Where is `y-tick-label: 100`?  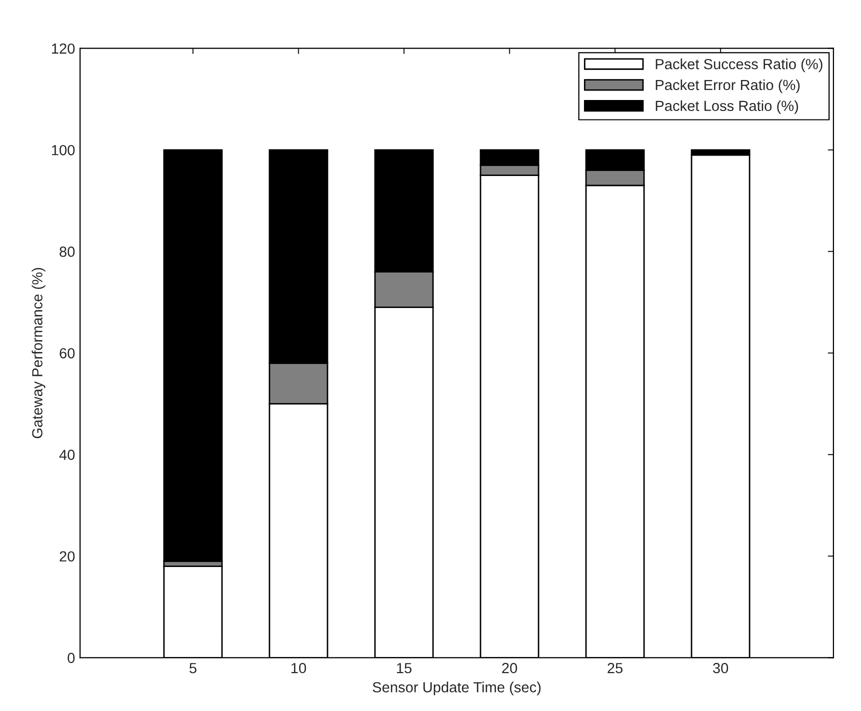
y-tick-label: 100 is located at coordinates (63, 150).